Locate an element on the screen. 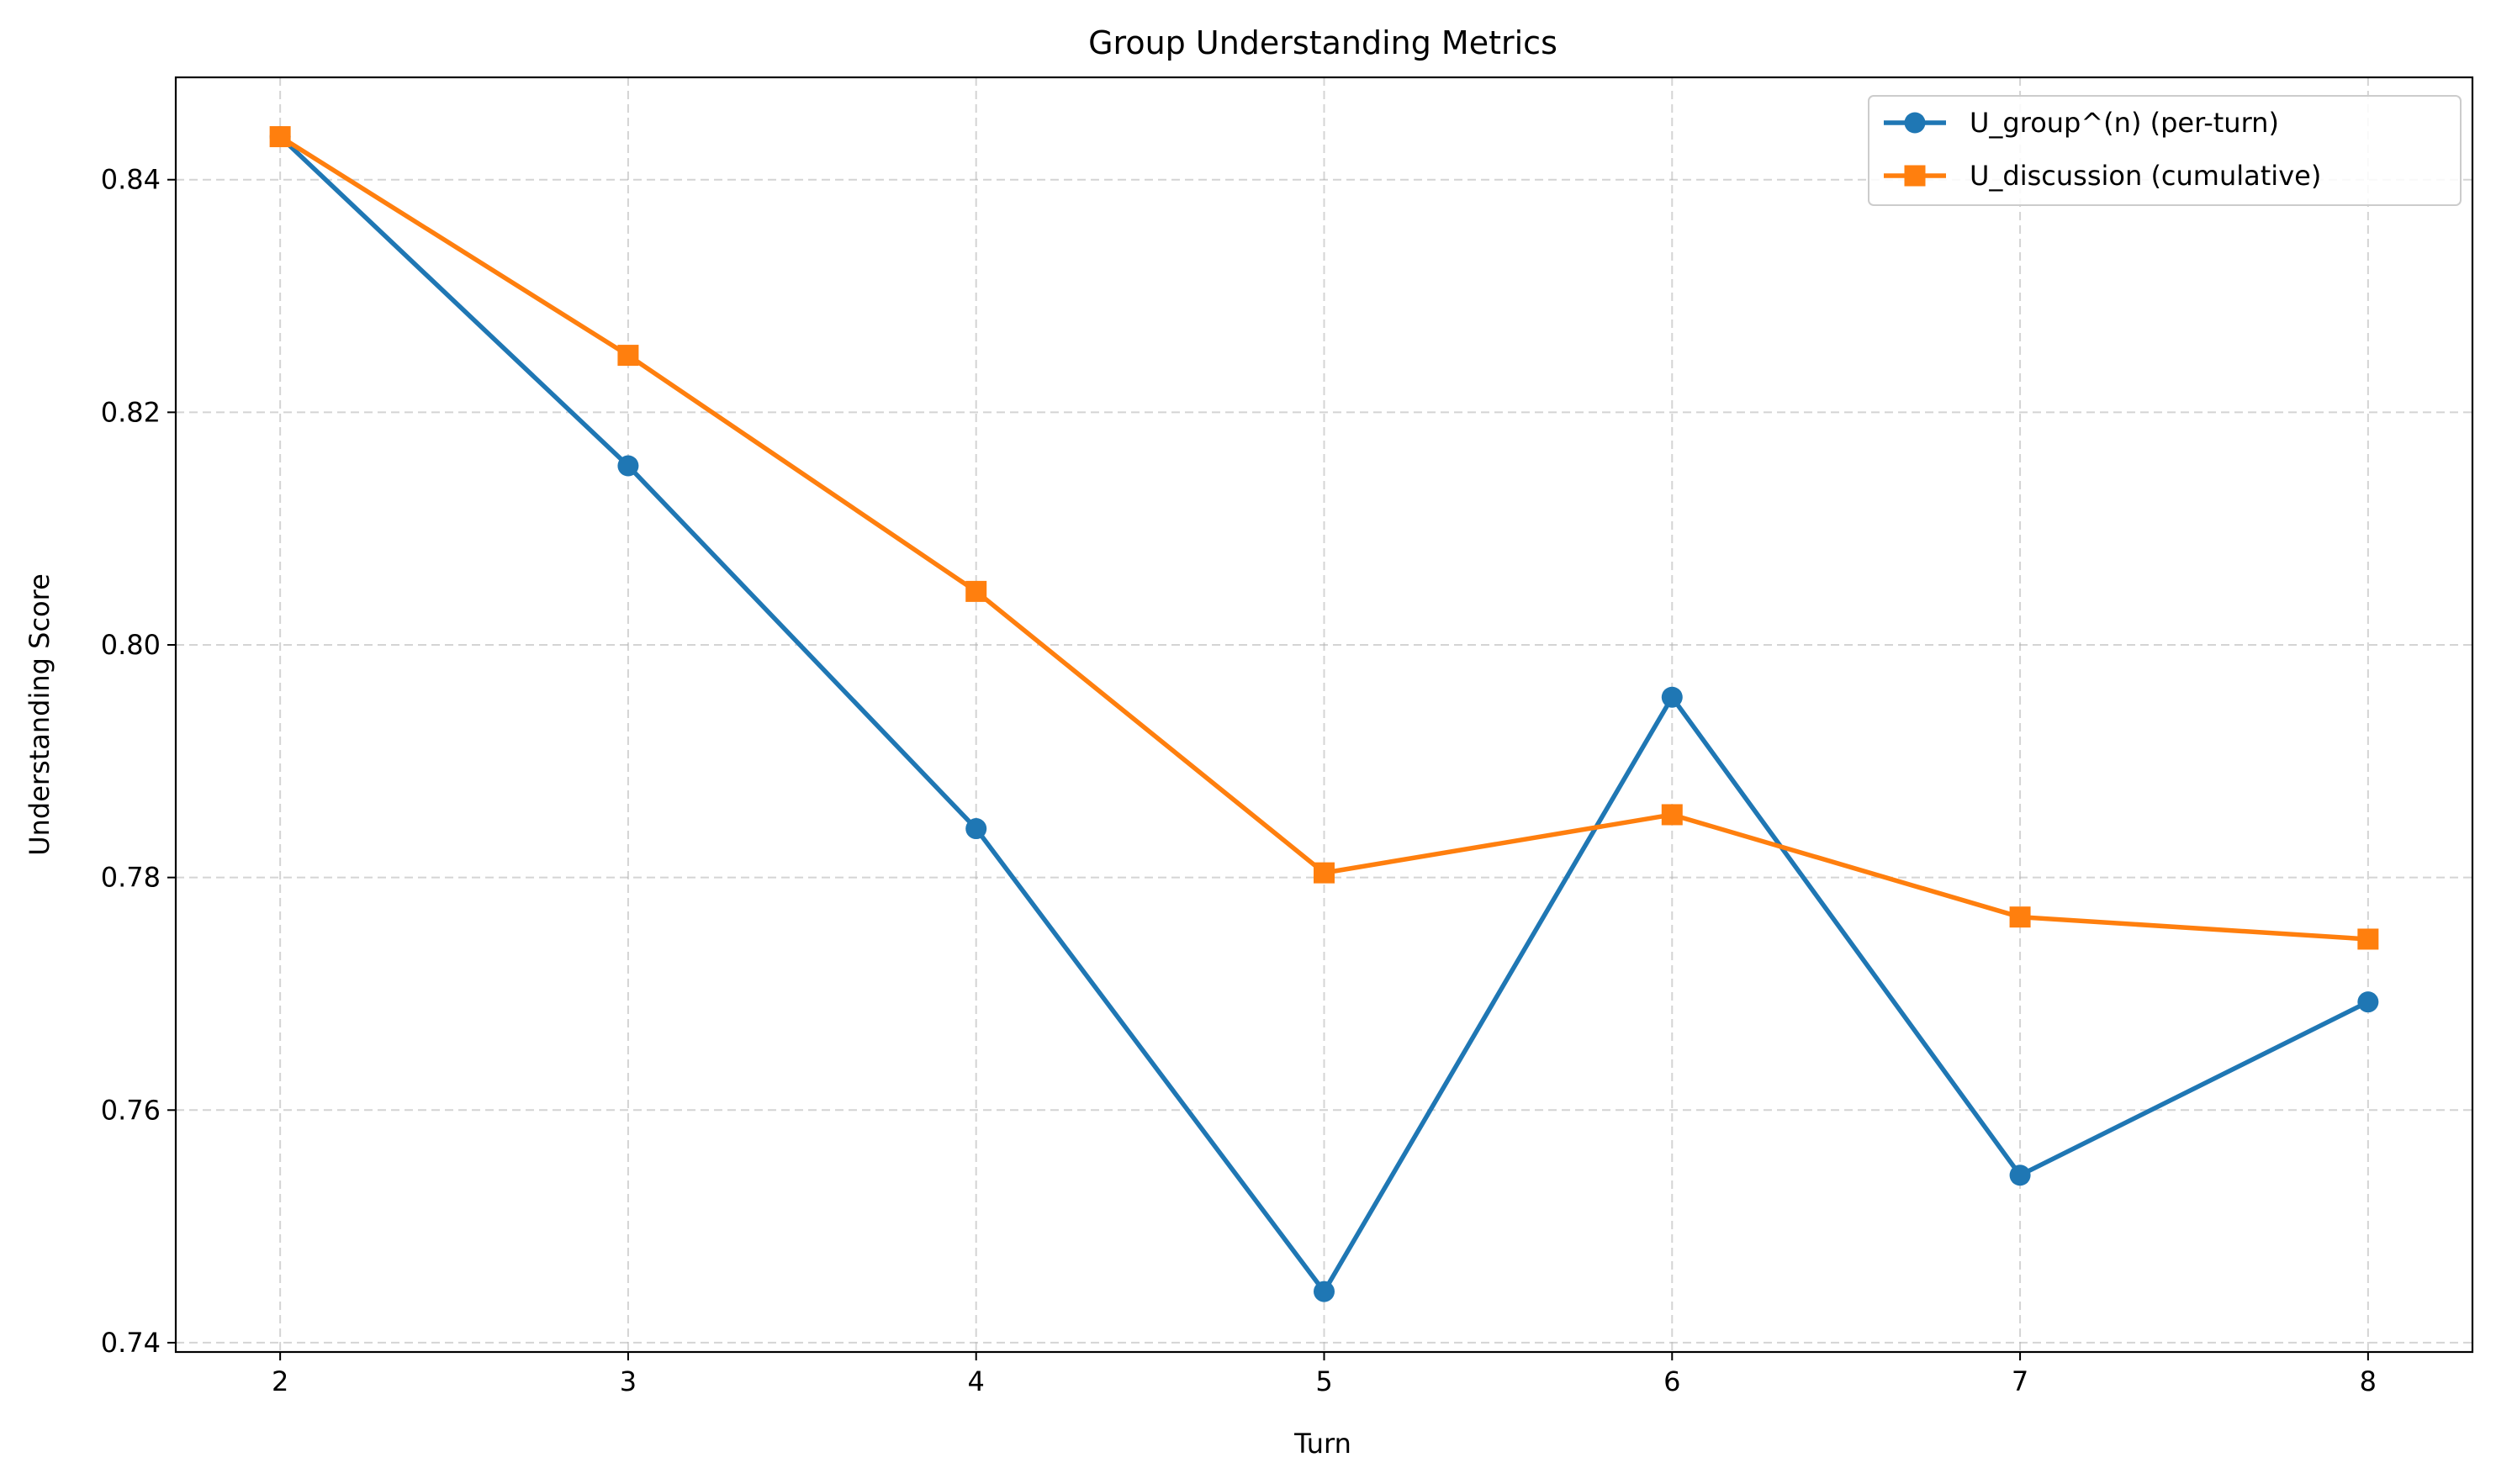  y-tick-label: 0.82 is located at coordinates (131, 412).